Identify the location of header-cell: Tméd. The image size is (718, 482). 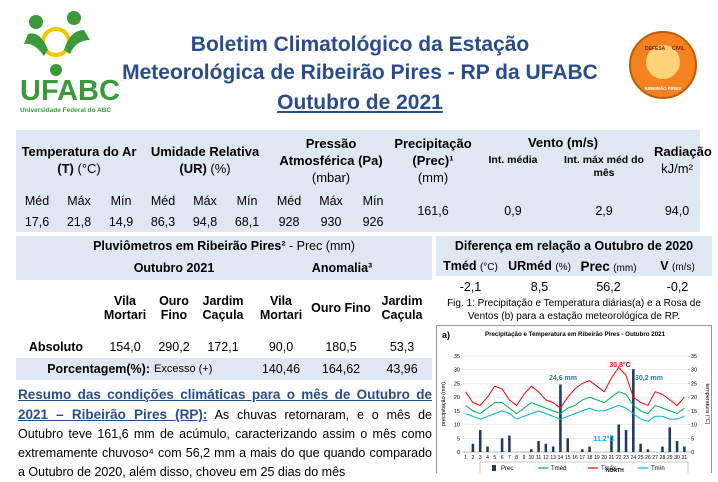
(460, 266).